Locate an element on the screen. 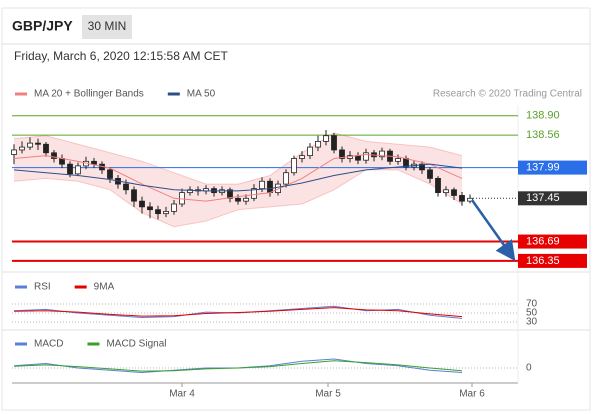 Image resolution: width=597 pixels, height=414 pixels. bollinger-lower is located at coordinates (238, 198).